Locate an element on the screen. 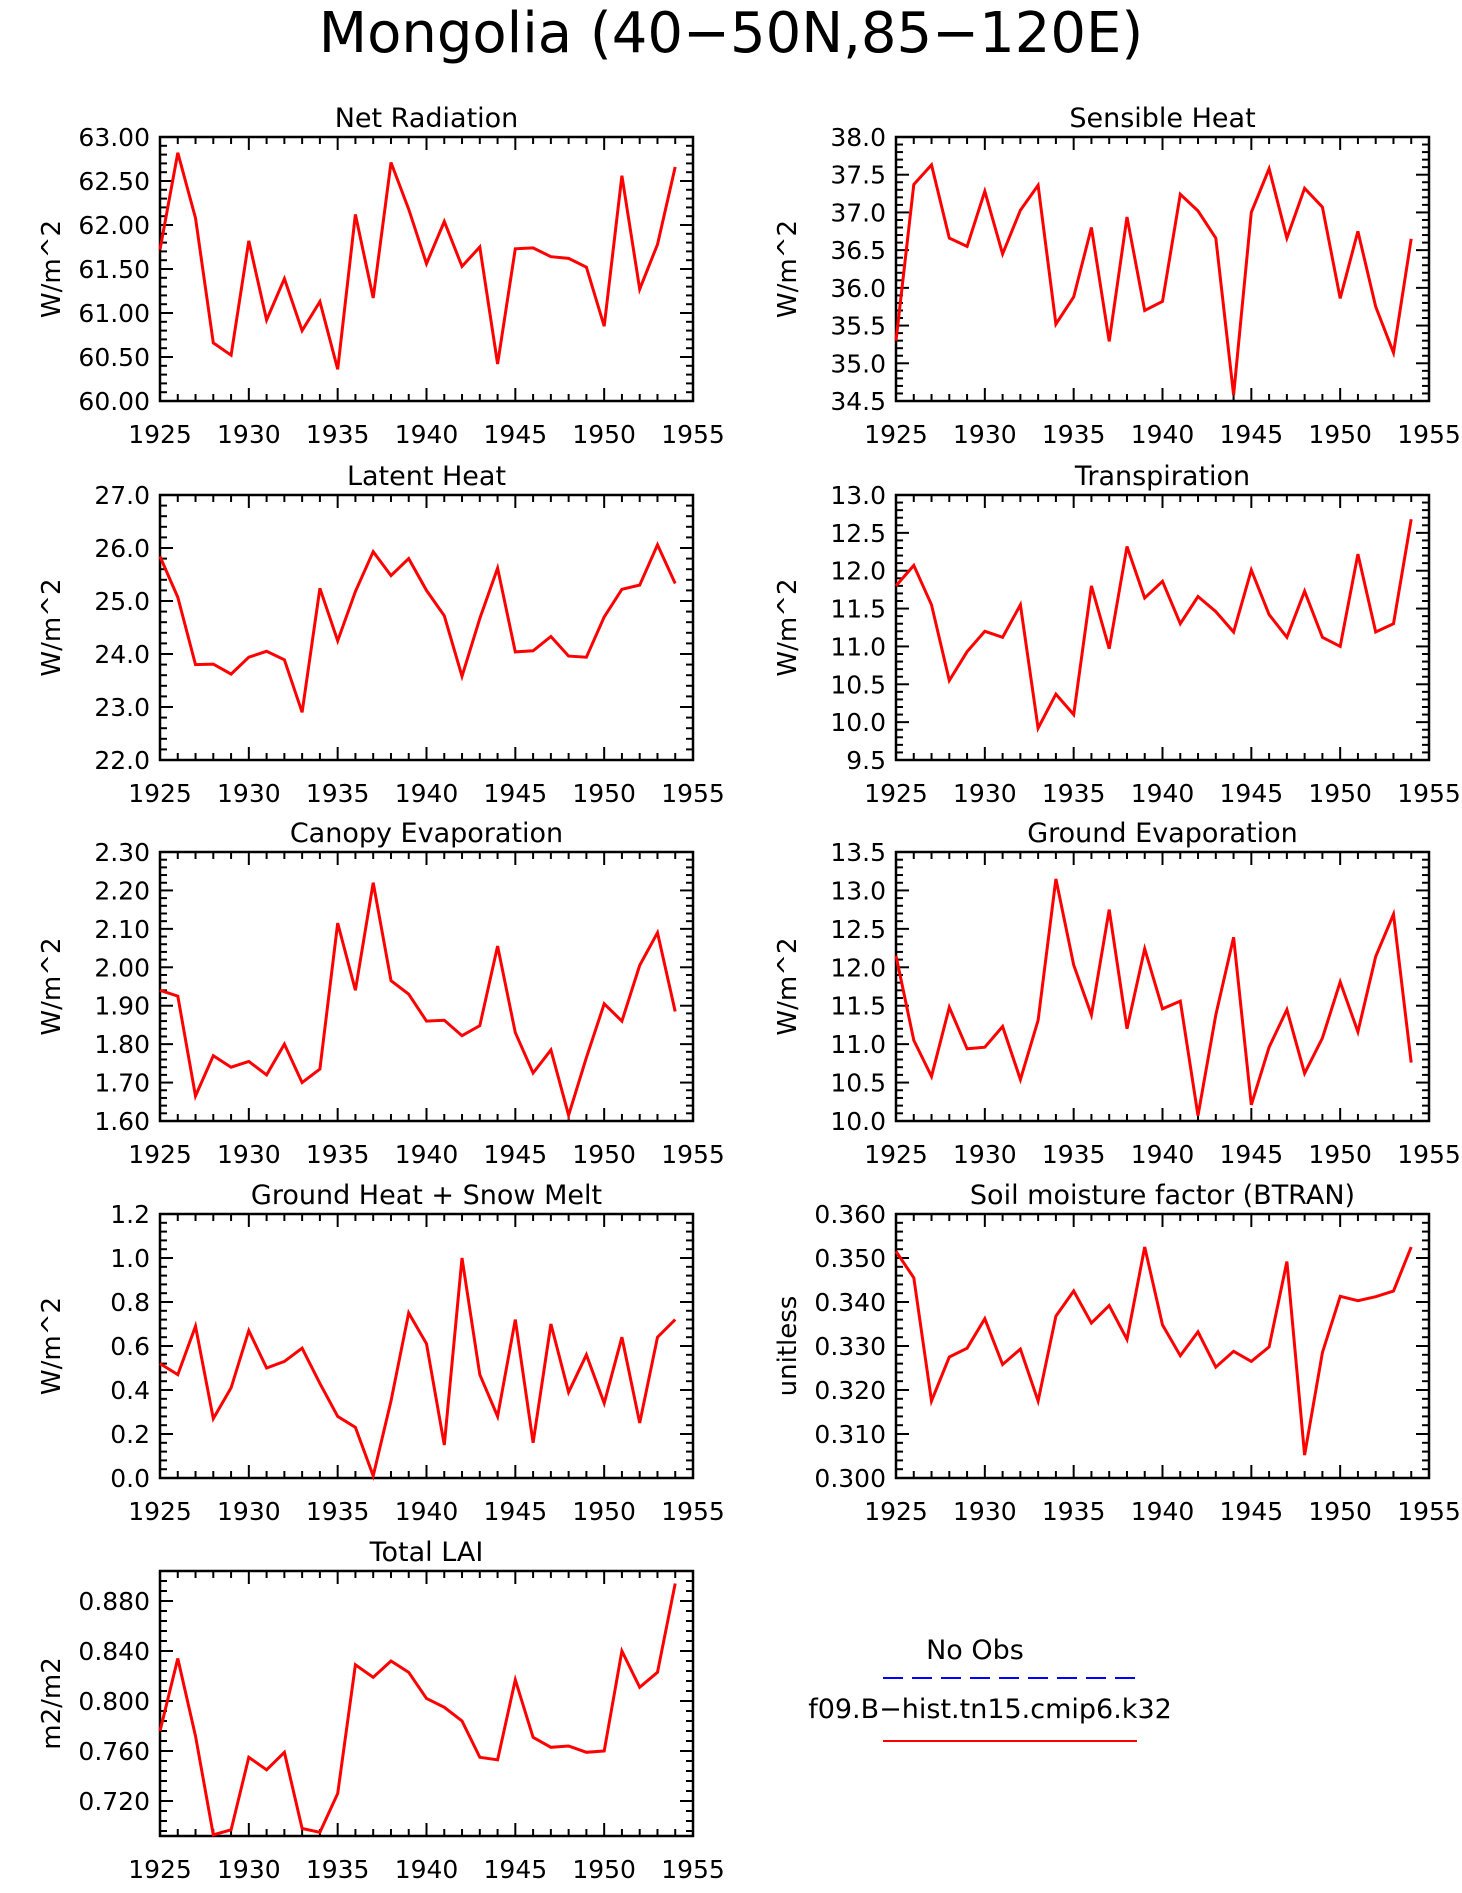 The width and height of the screenshot is (1462, 1893). y-tick-label: 26.0 is located at coordinates (122, 548).